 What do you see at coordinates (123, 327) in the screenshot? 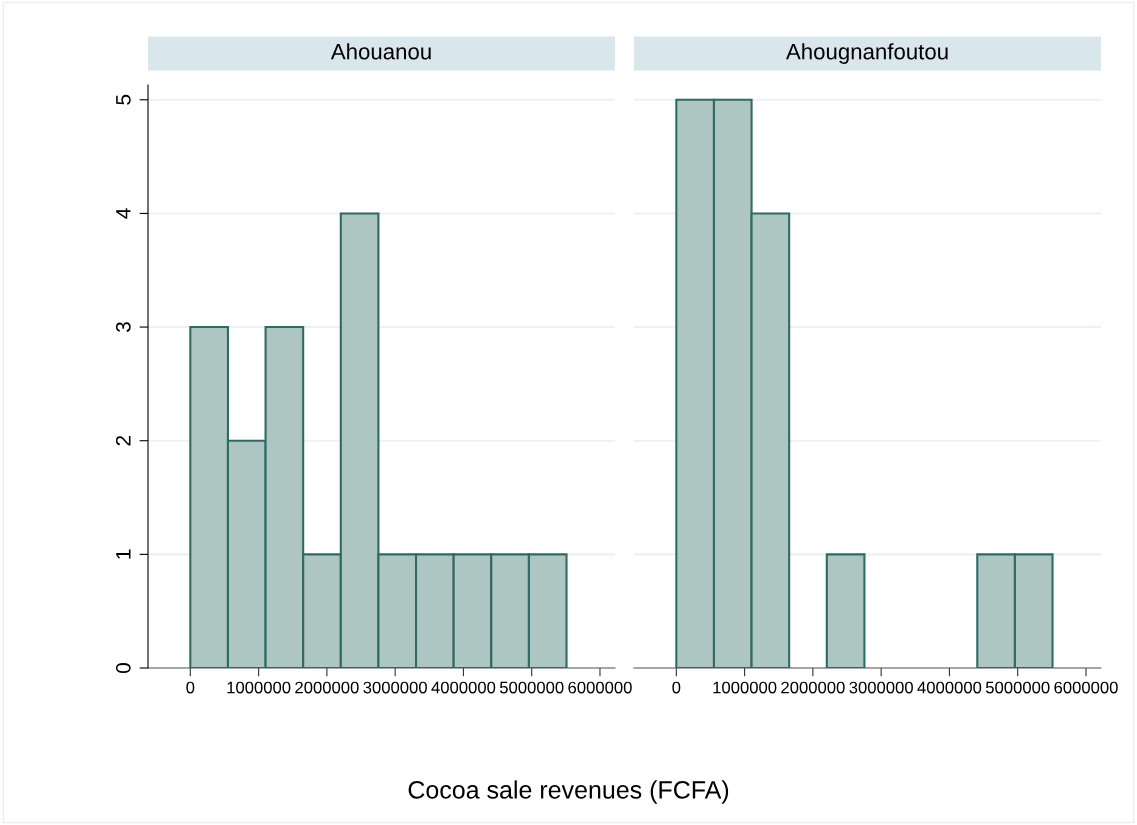
I see `y-tick-label: 3` at bounding box center [123, 327].